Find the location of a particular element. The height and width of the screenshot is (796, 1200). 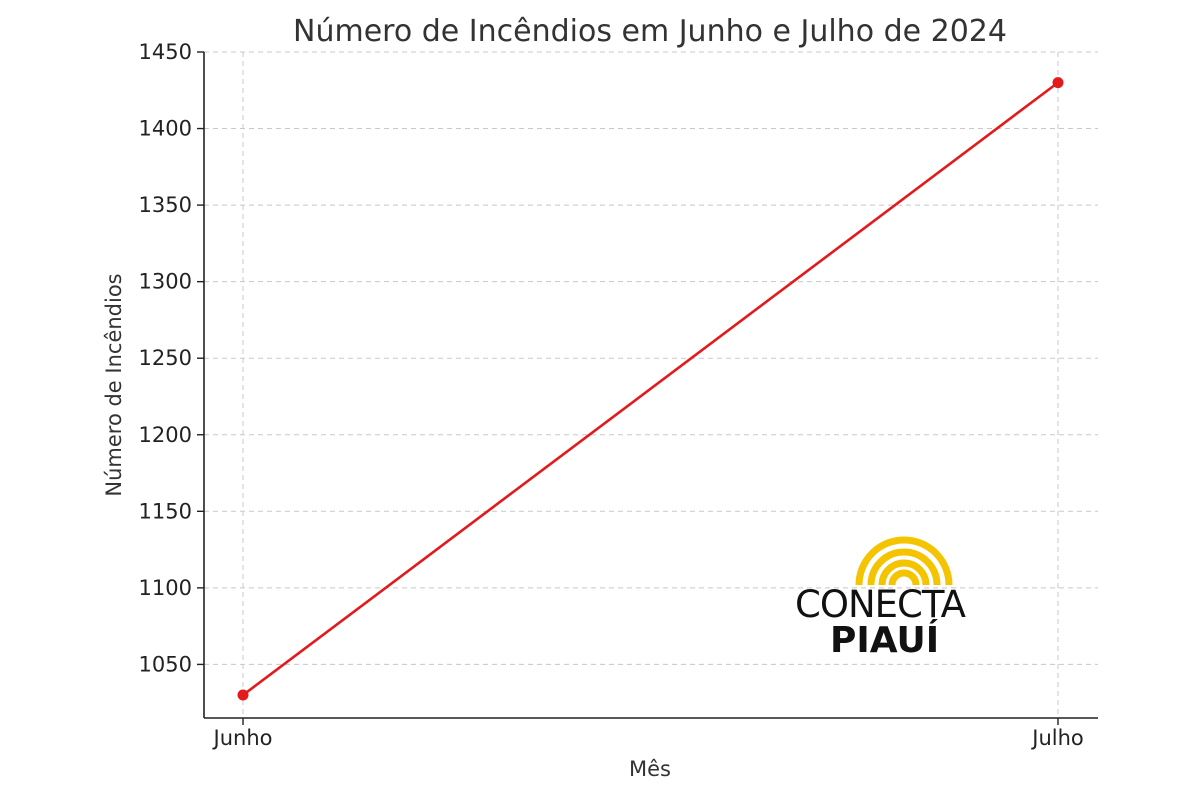

y-axis-label: Número de Incêndios is located at coordinates (114, 384).